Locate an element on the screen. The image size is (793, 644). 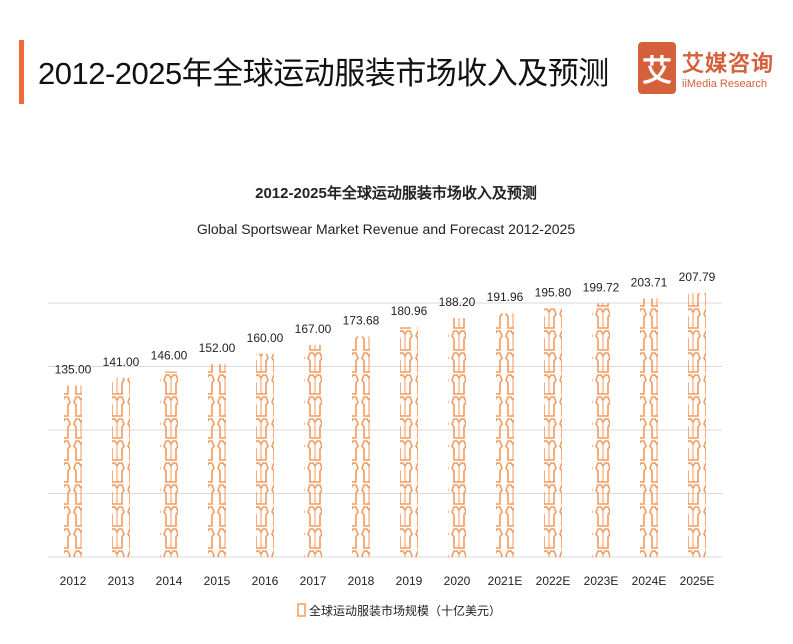
x-tick-label: 2024E is located at coordinates (649, 581).